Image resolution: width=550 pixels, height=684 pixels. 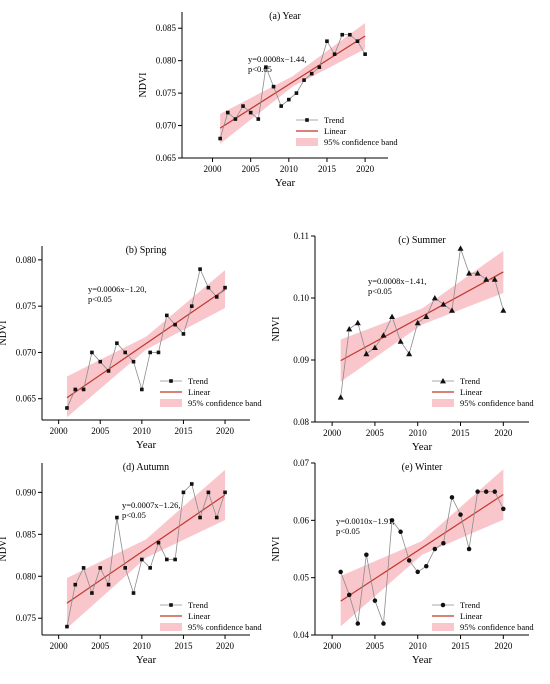 I want to click on regression-equation: y=0.0008x−1.41,, so click(x=397, y=281).